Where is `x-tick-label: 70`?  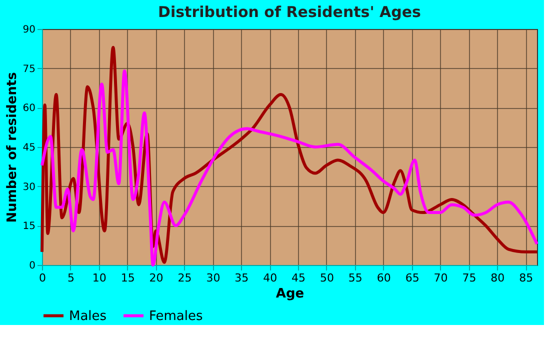
x-tick-label: 70 is located at coordinates (441, 278).